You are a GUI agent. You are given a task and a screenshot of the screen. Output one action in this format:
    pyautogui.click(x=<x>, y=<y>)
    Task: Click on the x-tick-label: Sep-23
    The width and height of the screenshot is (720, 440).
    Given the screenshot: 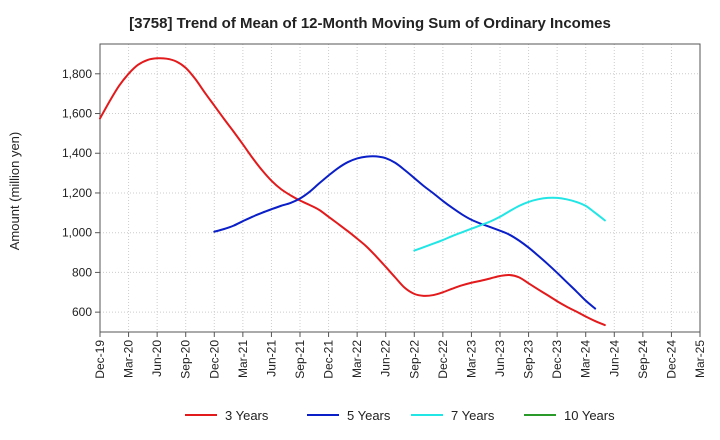 What is the action you would take?
    pyautogui.click(x=529, y=359)
    